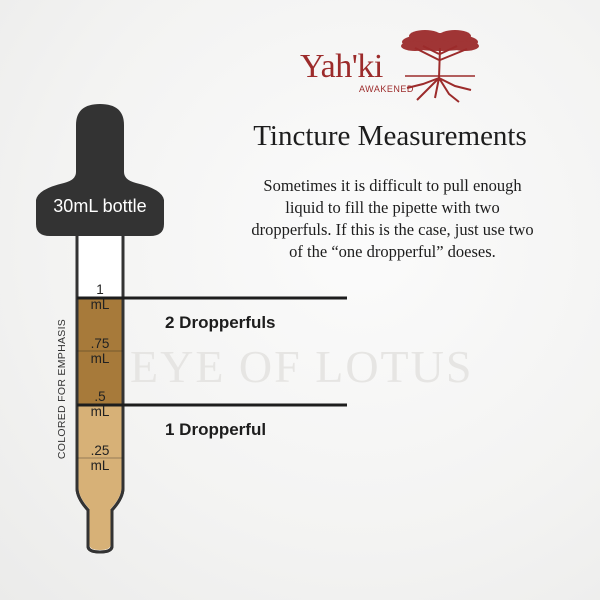 The width and height of the screenshot is (600, 600). What do you see at coordinates (100, 478) in the screenshot?
I see `fill-light` at bounding box center [100, 478].